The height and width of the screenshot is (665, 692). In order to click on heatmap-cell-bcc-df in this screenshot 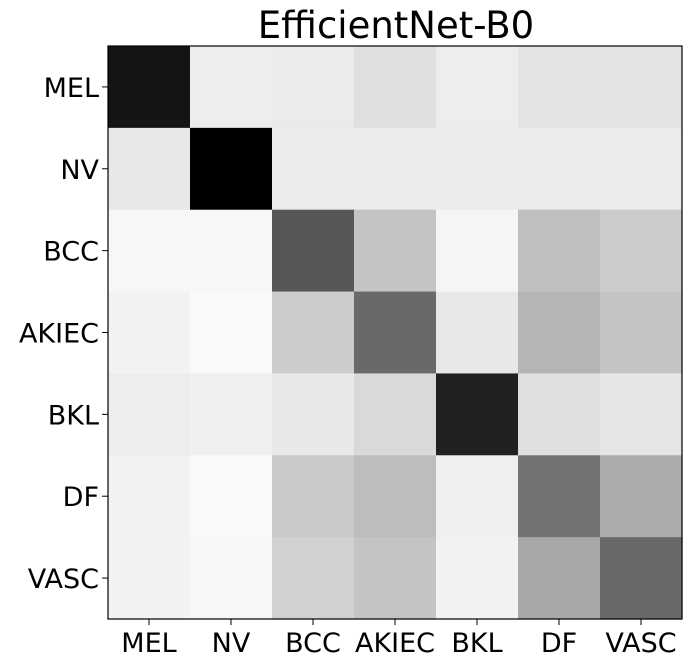, I will do `click(559, 251)`.